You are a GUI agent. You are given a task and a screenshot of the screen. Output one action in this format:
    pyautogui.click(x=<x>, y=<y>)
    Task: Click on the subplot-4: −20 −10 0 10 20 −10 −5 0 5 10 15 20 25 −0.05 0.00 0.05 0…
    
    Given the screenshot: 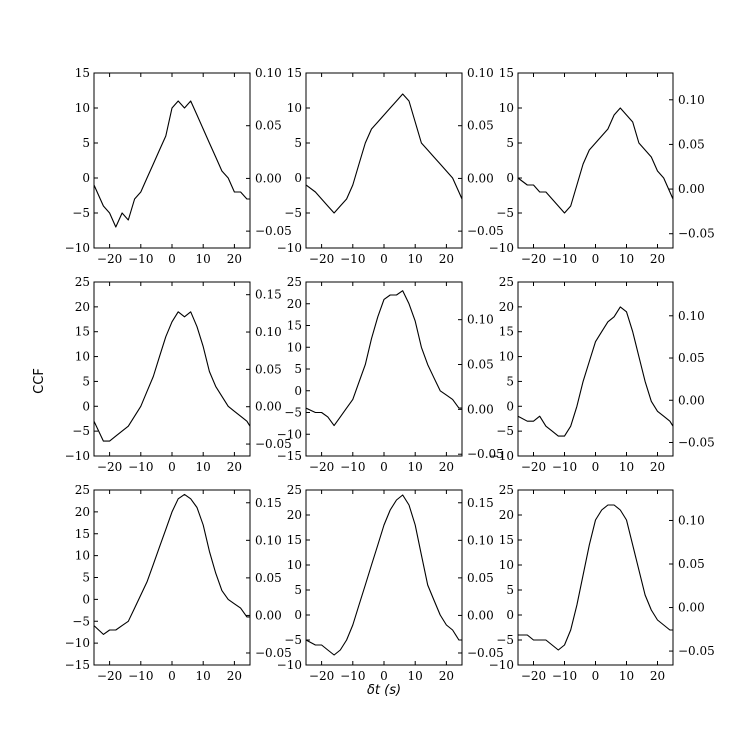 What is the action you would take?
    pyautogui.click(x=178, y=374)
    